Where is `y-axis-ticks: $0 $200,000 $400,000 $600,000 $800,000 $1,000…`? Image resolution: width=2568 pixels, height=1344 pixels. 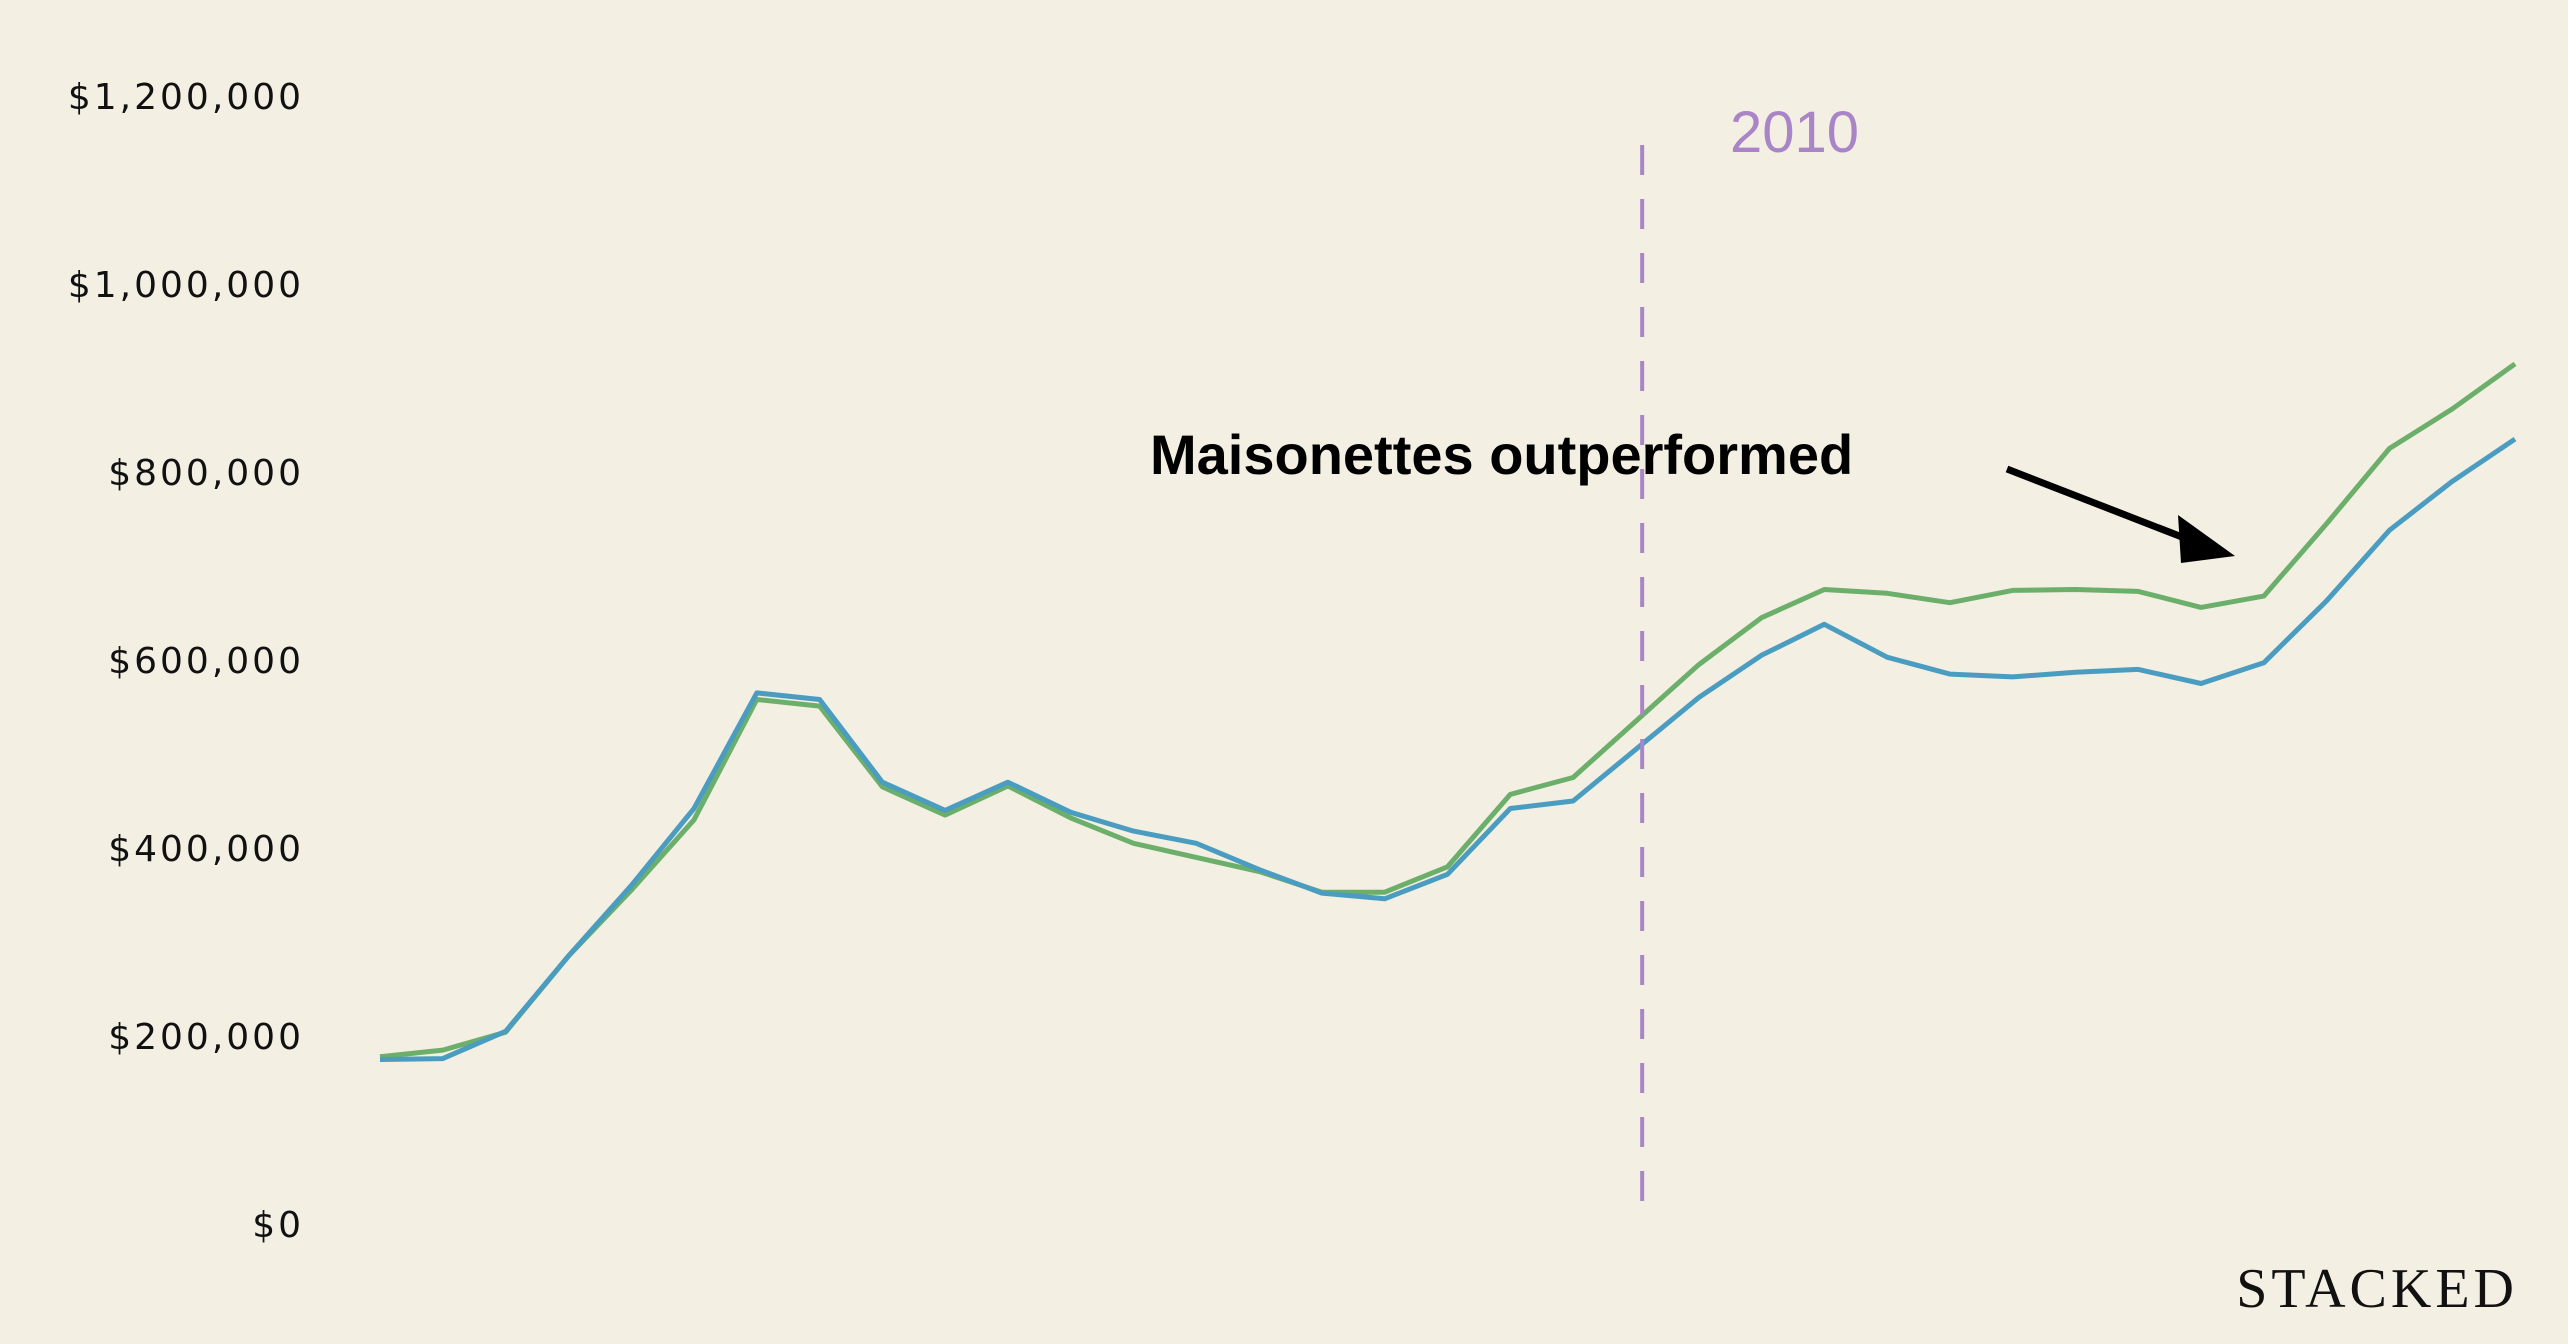 y-axis-ticks: $0 $200,000 $400,000 $600,000 $800,000 $1,000… is located at coordinates (186, 661).